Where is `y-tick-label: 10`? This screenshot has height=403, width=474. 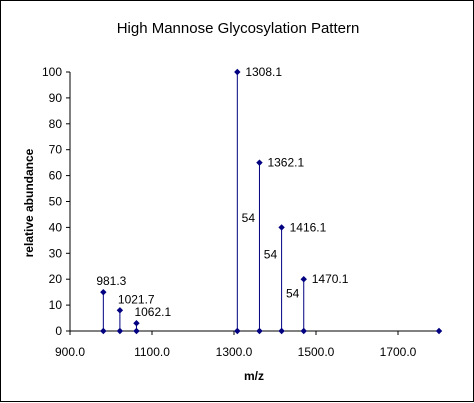
y-tick-label: 10 is located at coordinates (56, 305).